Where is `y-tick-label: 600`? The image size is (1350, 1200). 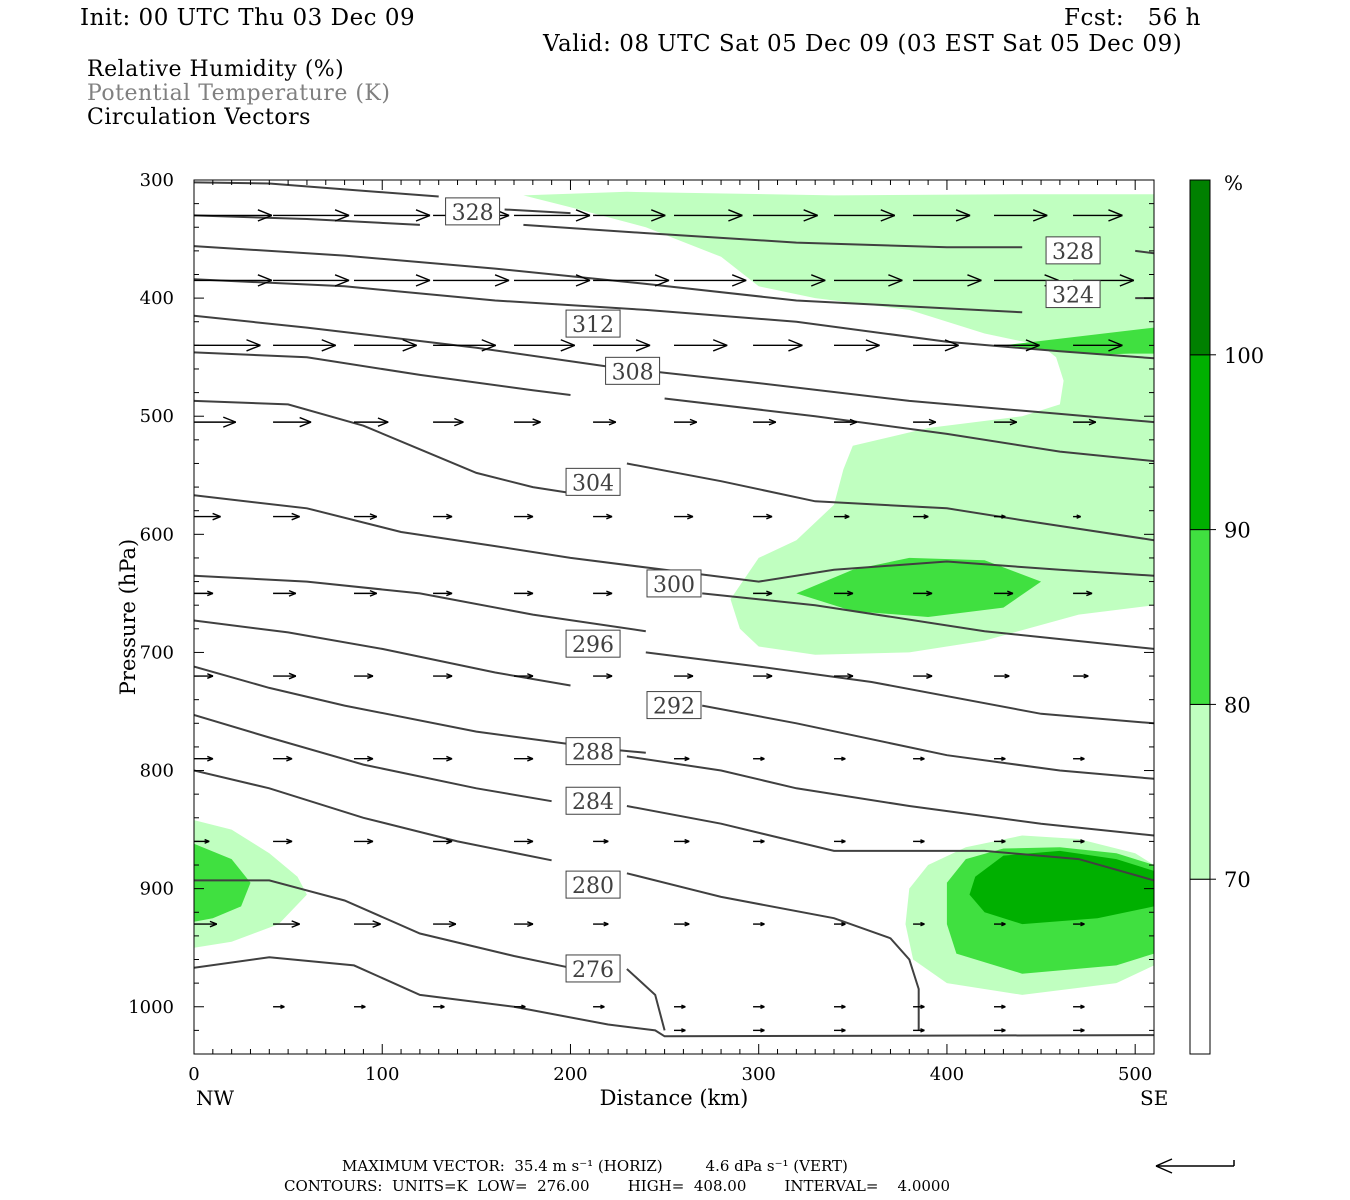
y-tick-label: 600 is located at coordinates (157, 534).